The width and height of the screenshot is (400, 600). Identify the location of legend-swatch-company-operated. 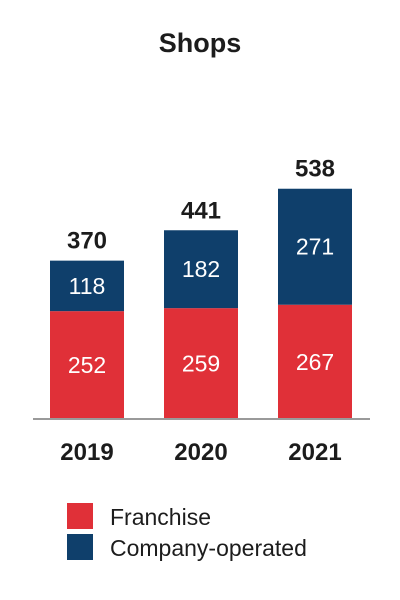
(80, 547).